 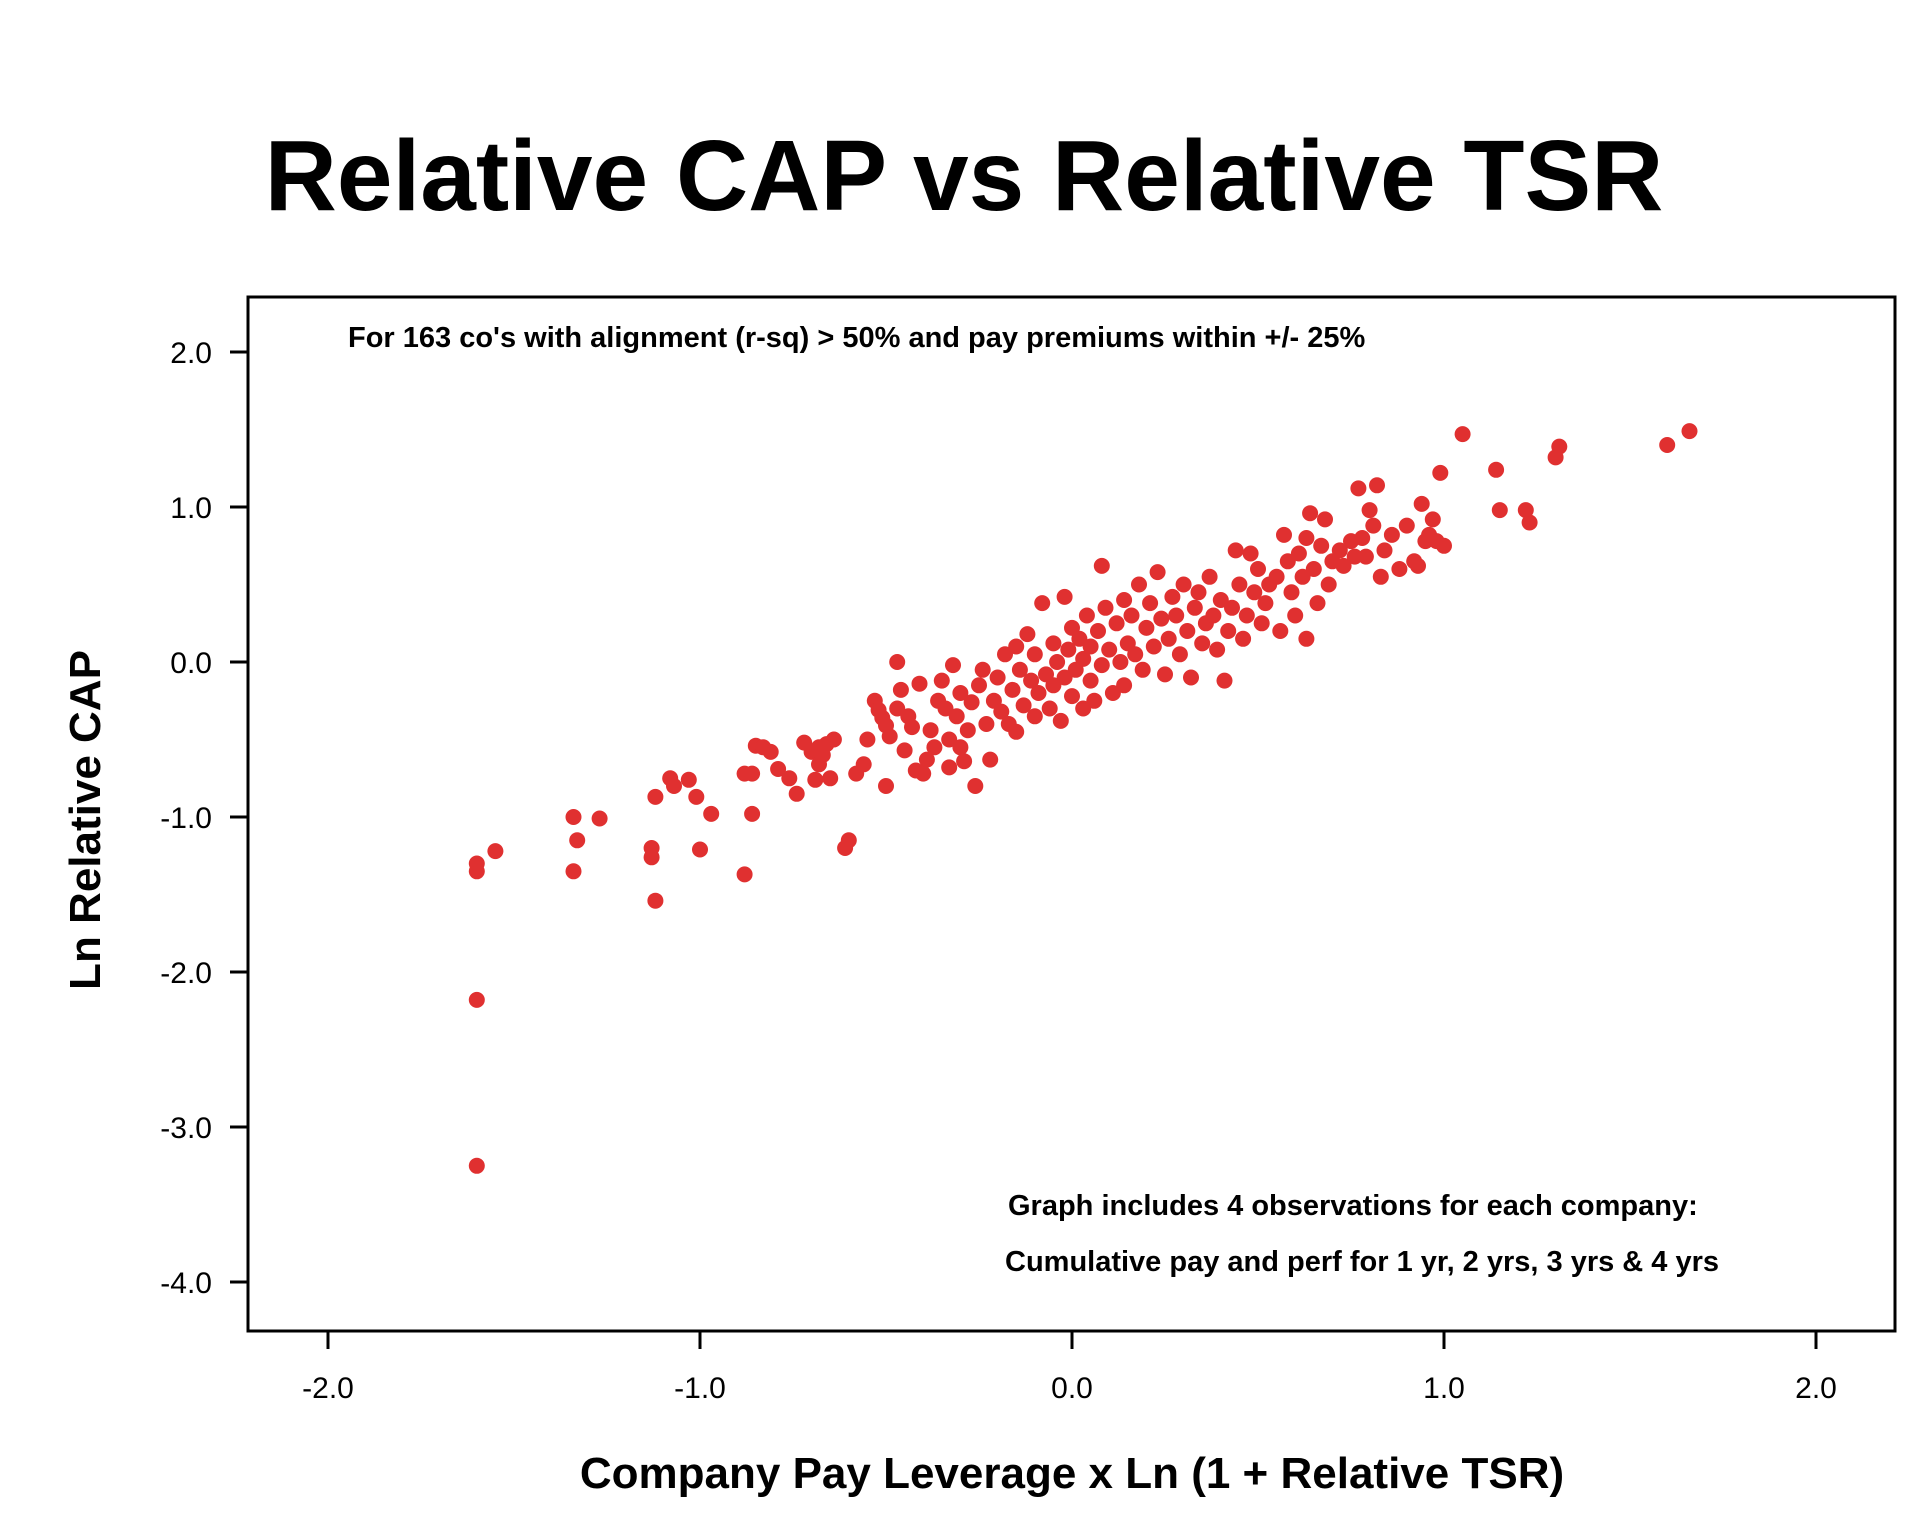 What do you see at coordinates (191, 663) in the screenshot?
I see `y-tick-label: 0.0` at bounding box center [191, 663].